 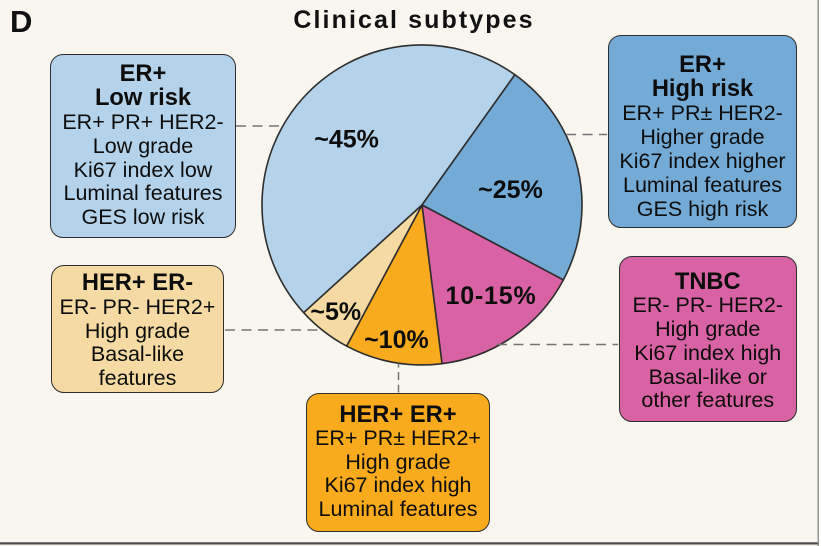 What do you see at coordinates (510, 190) in the screenshot?
I see `svg-text: ~25%` at bounding box center [510, 190].